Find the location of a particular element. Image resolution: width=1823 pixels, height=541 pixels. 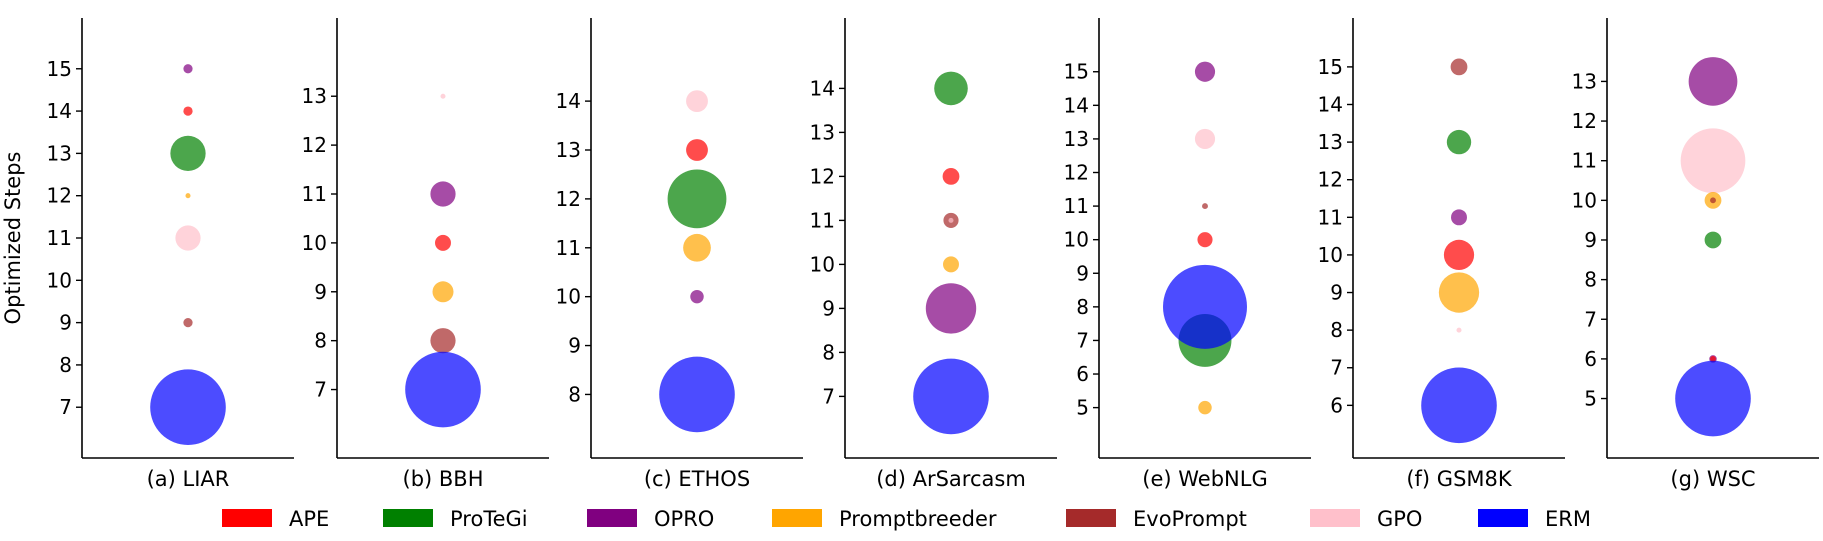

panel-1: 7 8 9 10 11 12 13 14 15 (a) LIAR is located at coordinates (170, 254).